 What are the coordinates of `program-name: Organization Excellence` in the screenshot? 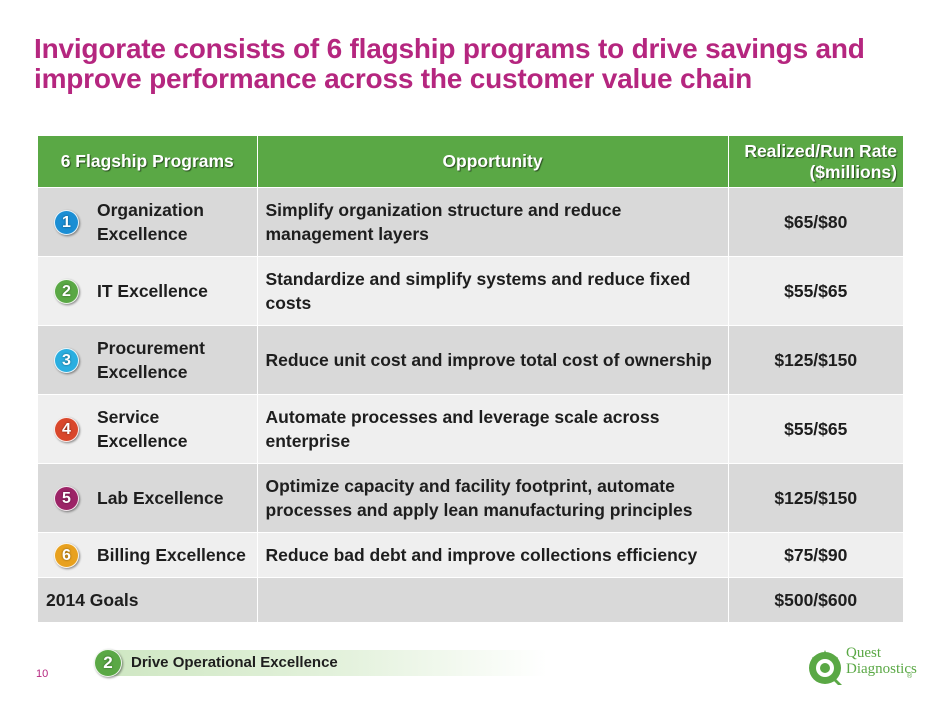 It's located at (150, 222).